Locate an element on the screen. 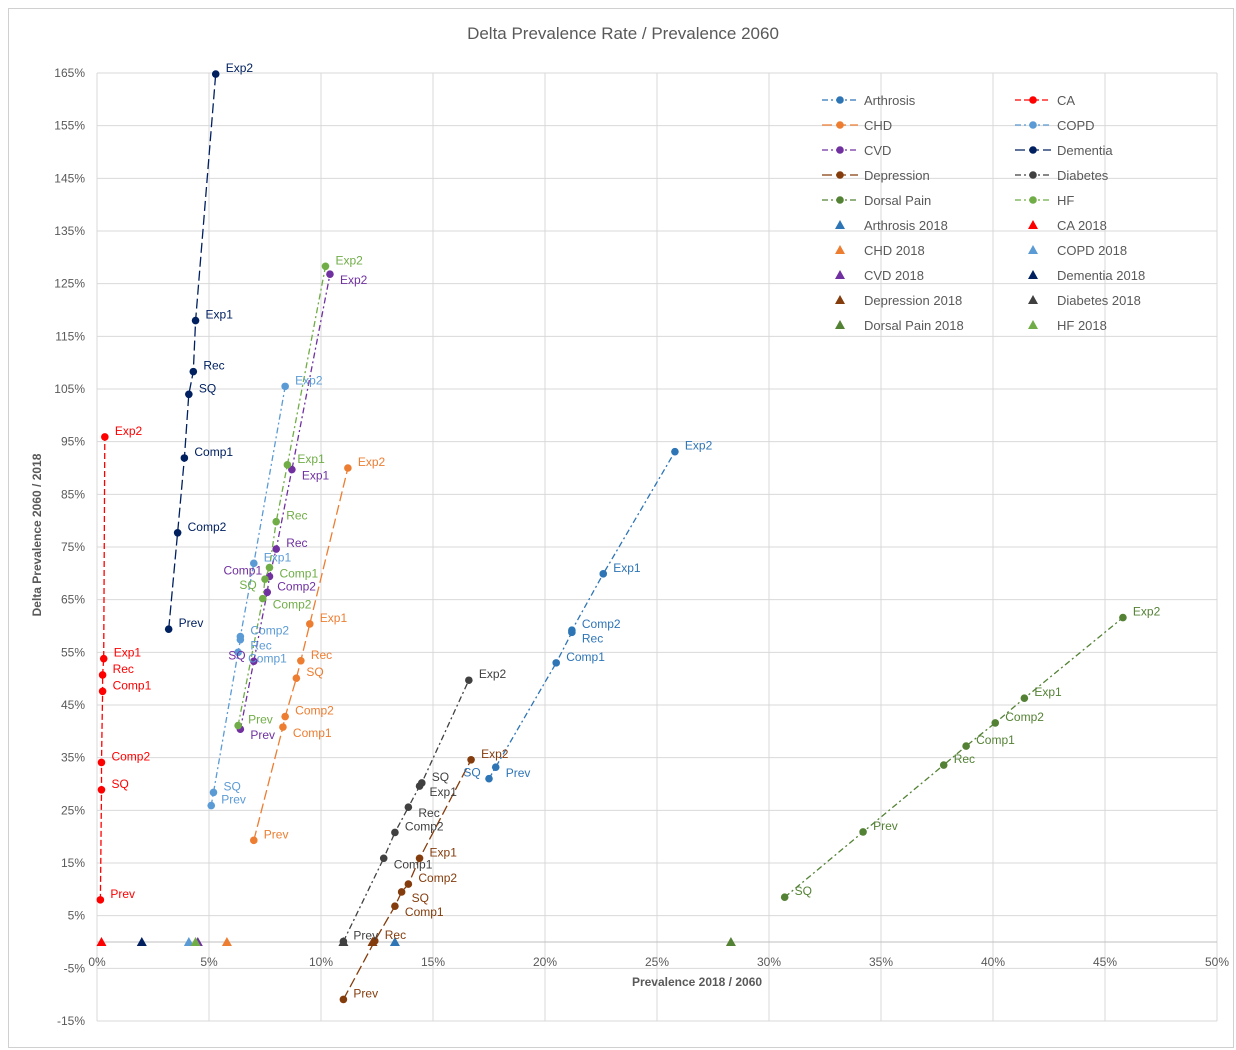 The width and height of the screenshot is (1236, 1050). y-tick-label: 155% is located at coordinates (69, 126).